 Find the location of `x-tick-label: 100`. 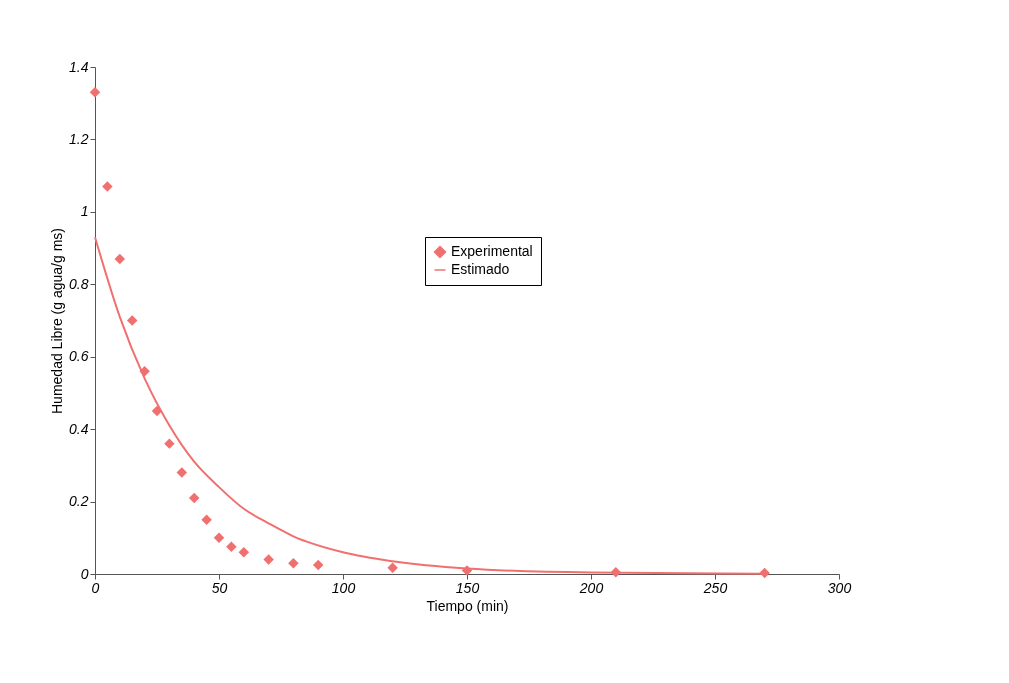

x-tick-label: 100 is located at coordinates (343, 587).